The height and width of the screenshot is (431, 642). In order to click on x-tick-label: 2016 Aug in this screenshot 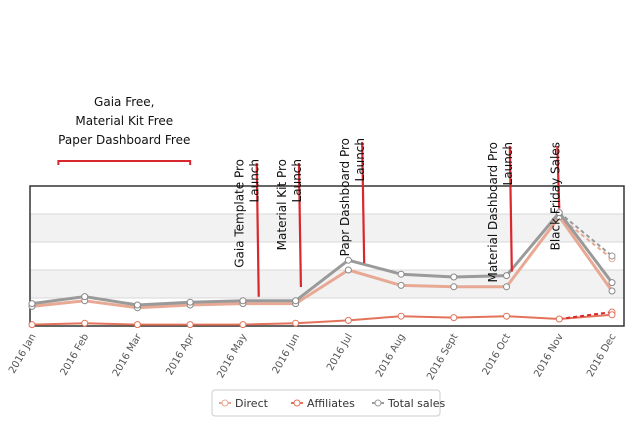, I will do `click(391, 355)`.